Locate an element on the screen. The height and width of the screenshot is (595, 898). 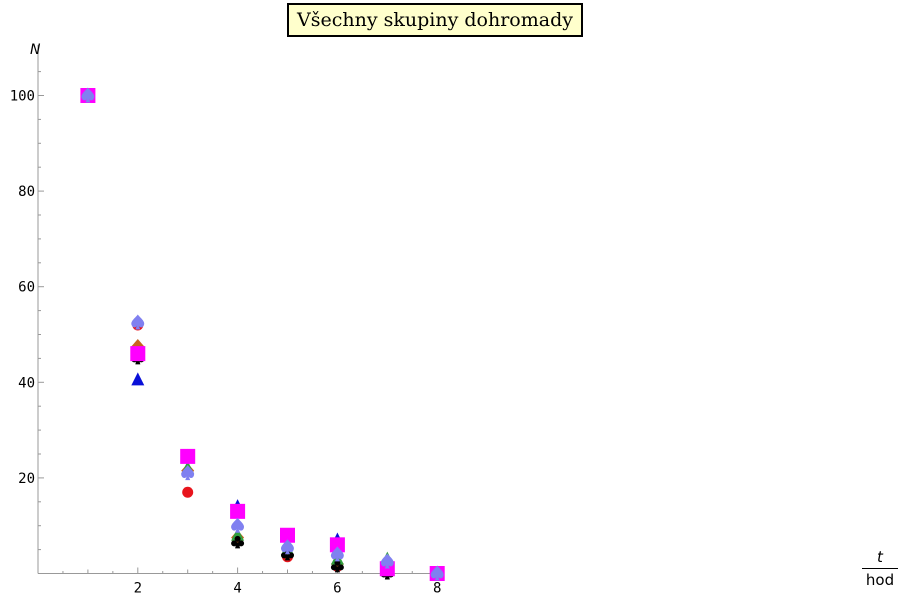
x-axis-label: t hod is located at coordinates (880, 568).